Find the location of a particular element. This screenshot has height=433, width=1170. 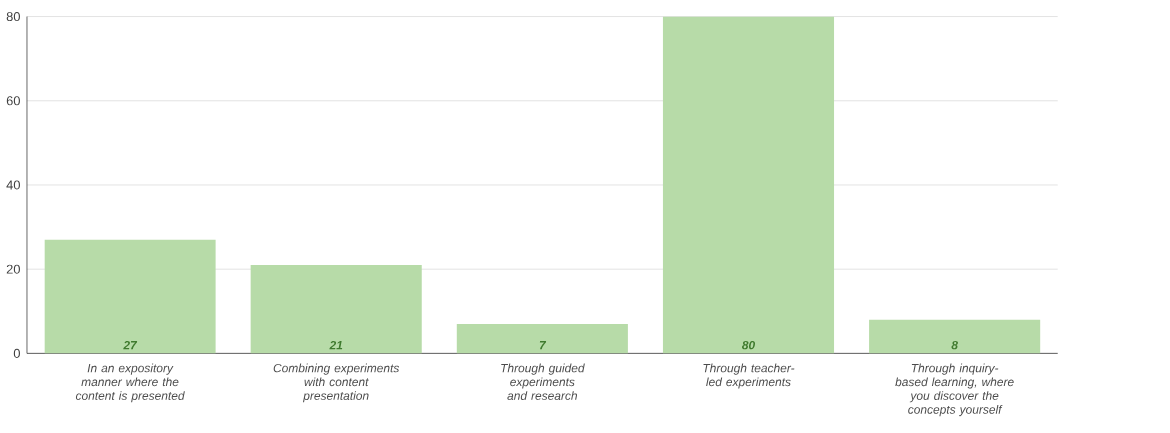

x-tick-label: Through teacher-led experiments is located at coordinates (749, 376).